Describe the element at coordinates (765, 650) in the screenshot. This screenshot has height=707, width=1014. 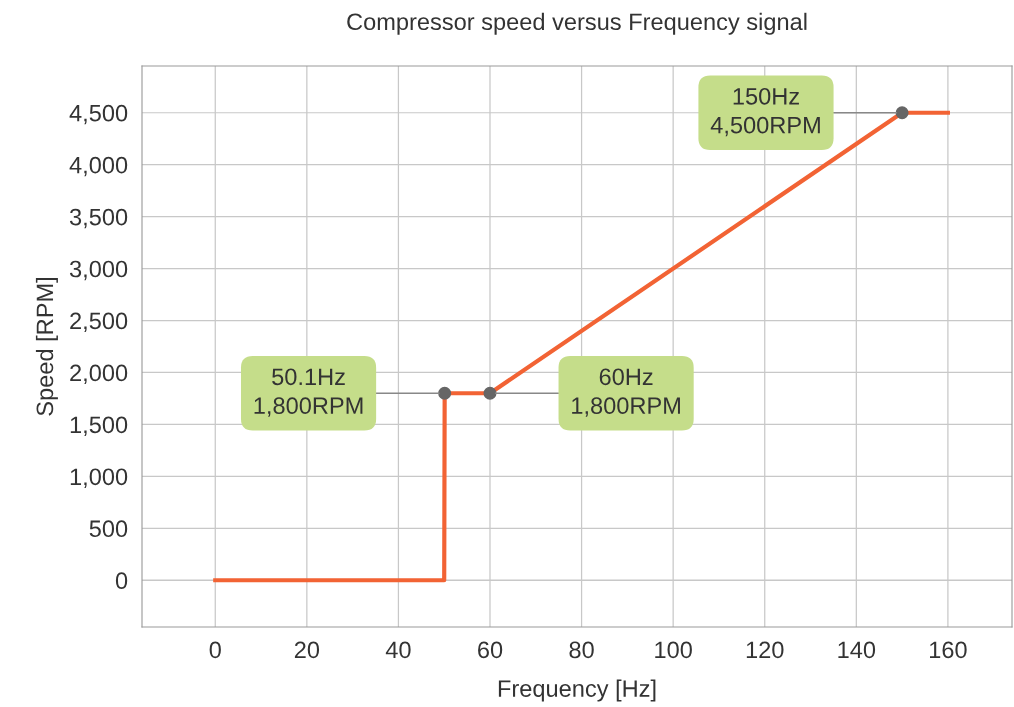
I see `x-tick-label: 120` at that location.